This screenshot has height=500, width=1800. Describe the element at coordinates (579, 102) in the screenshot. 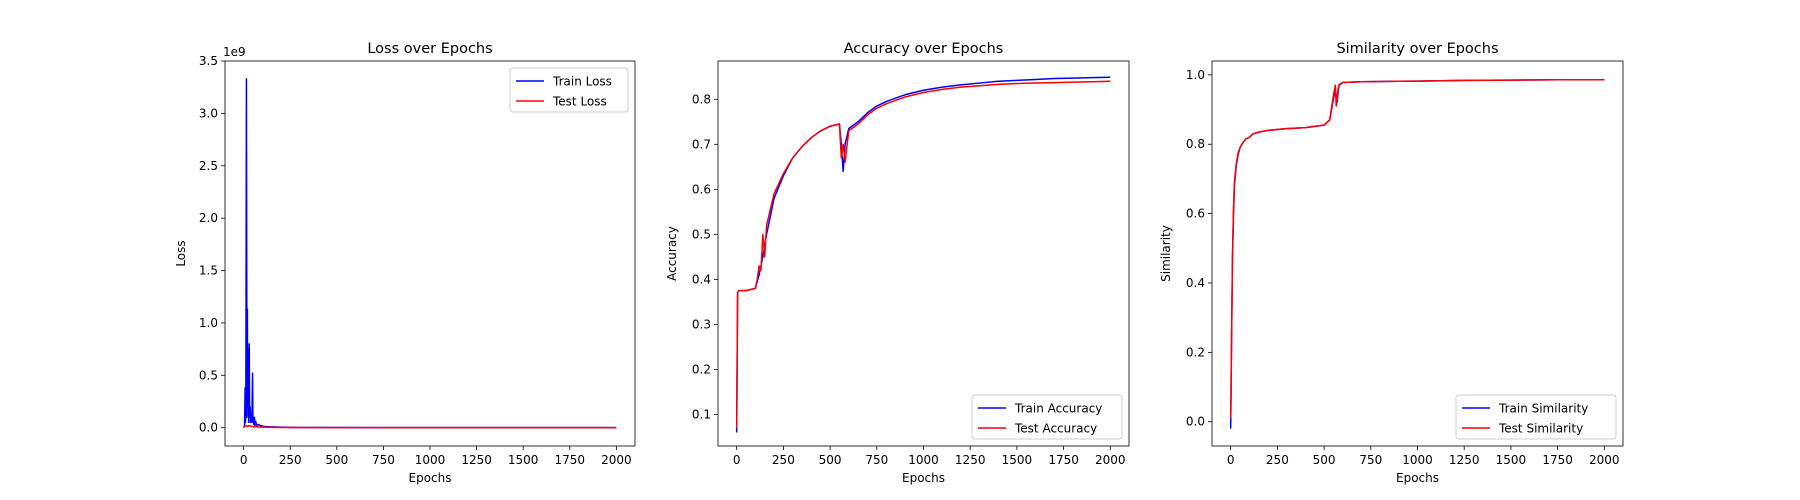

I see `legend-label-test: Test Loss` at that location.